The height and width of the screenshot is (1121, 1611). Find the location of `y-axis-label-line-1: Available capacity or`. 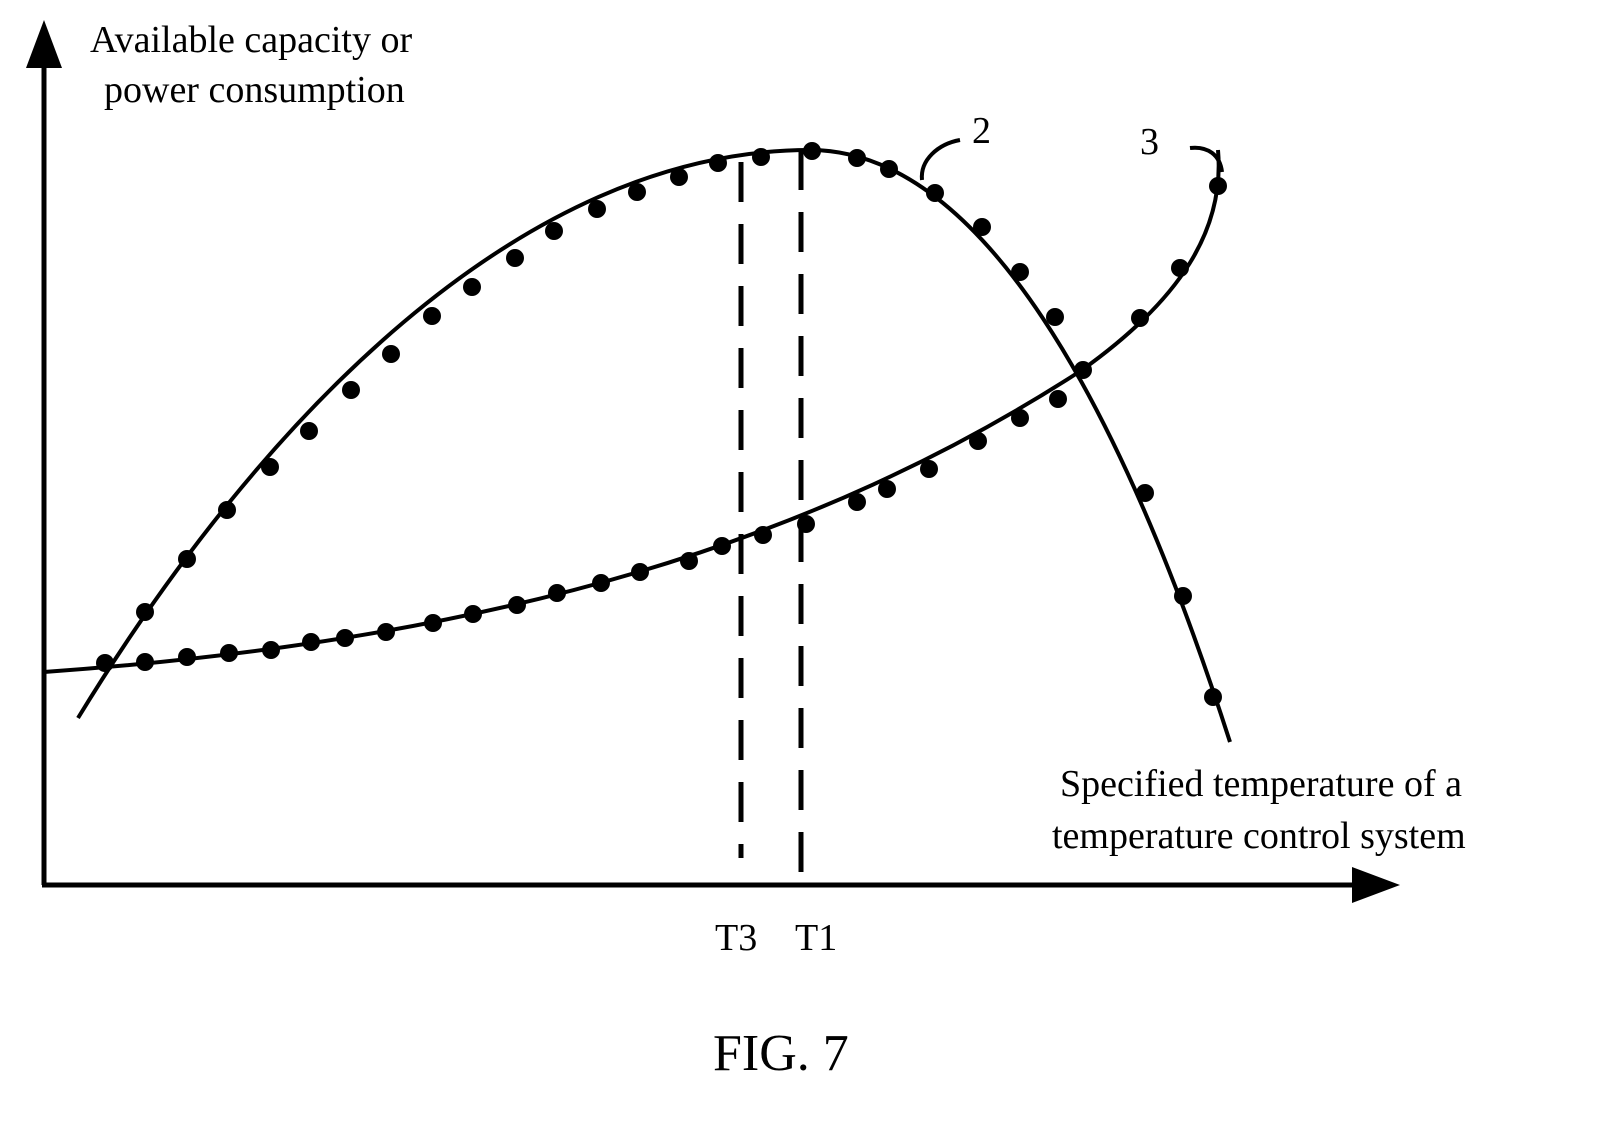

y-axis-label-line-1: Available capacity or is located at coordinates (251, 40).